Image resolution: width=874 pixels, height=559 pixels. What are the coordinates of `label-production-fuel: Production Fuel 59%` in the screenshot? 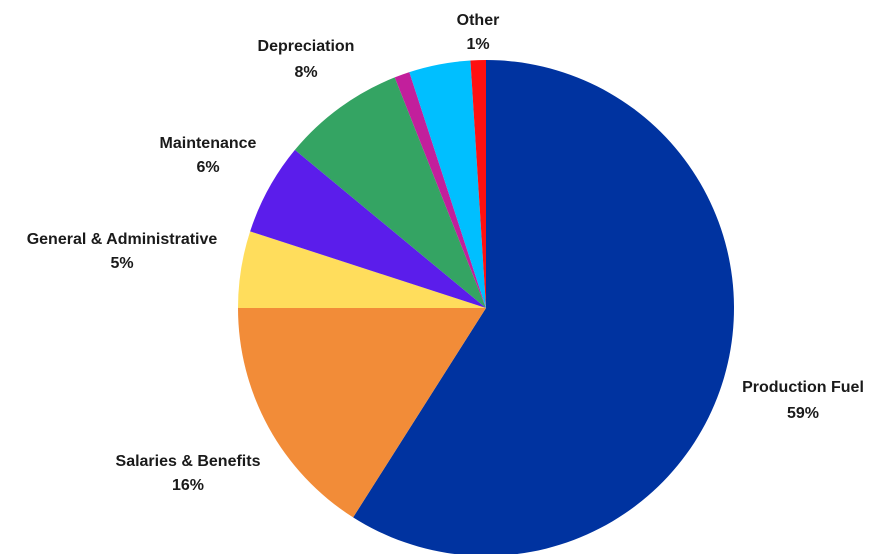 It's located at (803, 400).